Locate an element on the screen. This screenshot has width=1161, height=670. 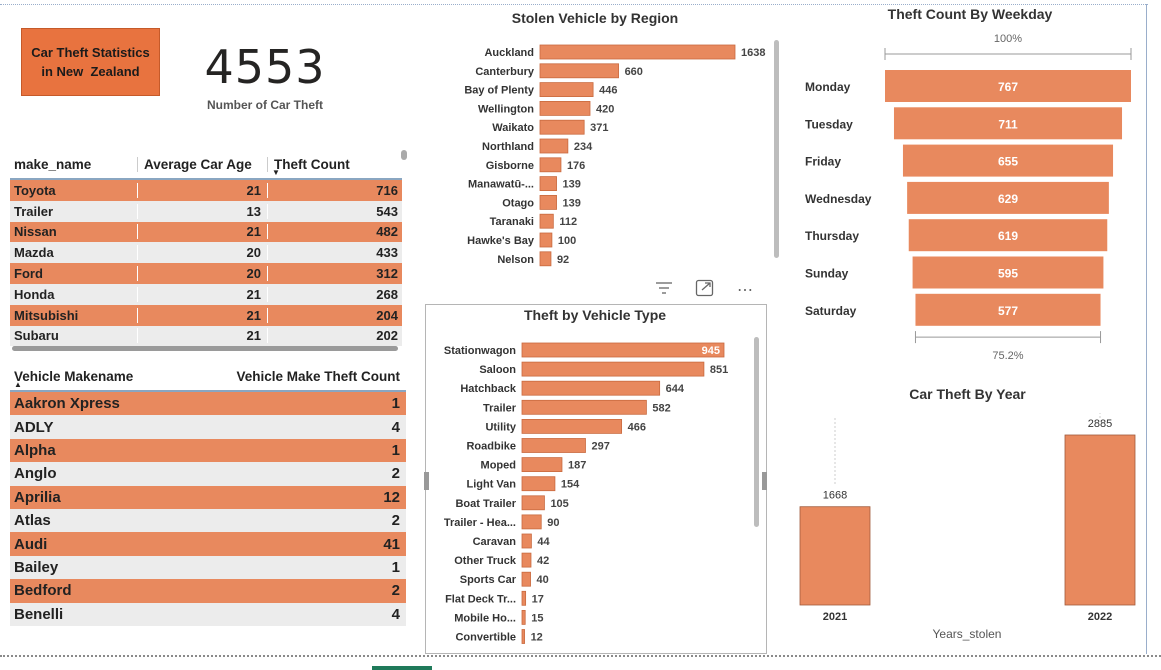
filter-icon is located at coordinates (664, 288).